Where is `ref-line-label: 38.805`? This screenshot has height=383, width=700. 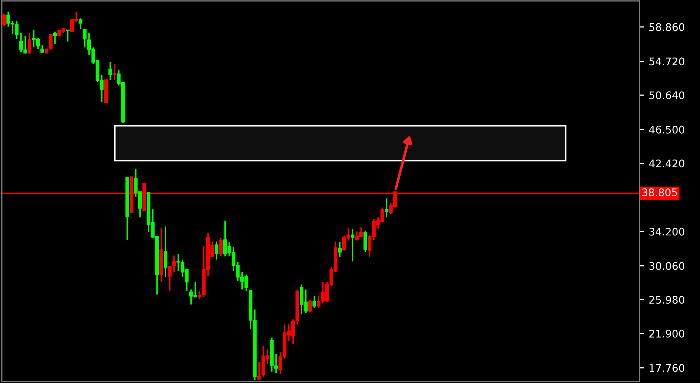
ref-line-label: 38.805 is located at coordinates (660, 192).